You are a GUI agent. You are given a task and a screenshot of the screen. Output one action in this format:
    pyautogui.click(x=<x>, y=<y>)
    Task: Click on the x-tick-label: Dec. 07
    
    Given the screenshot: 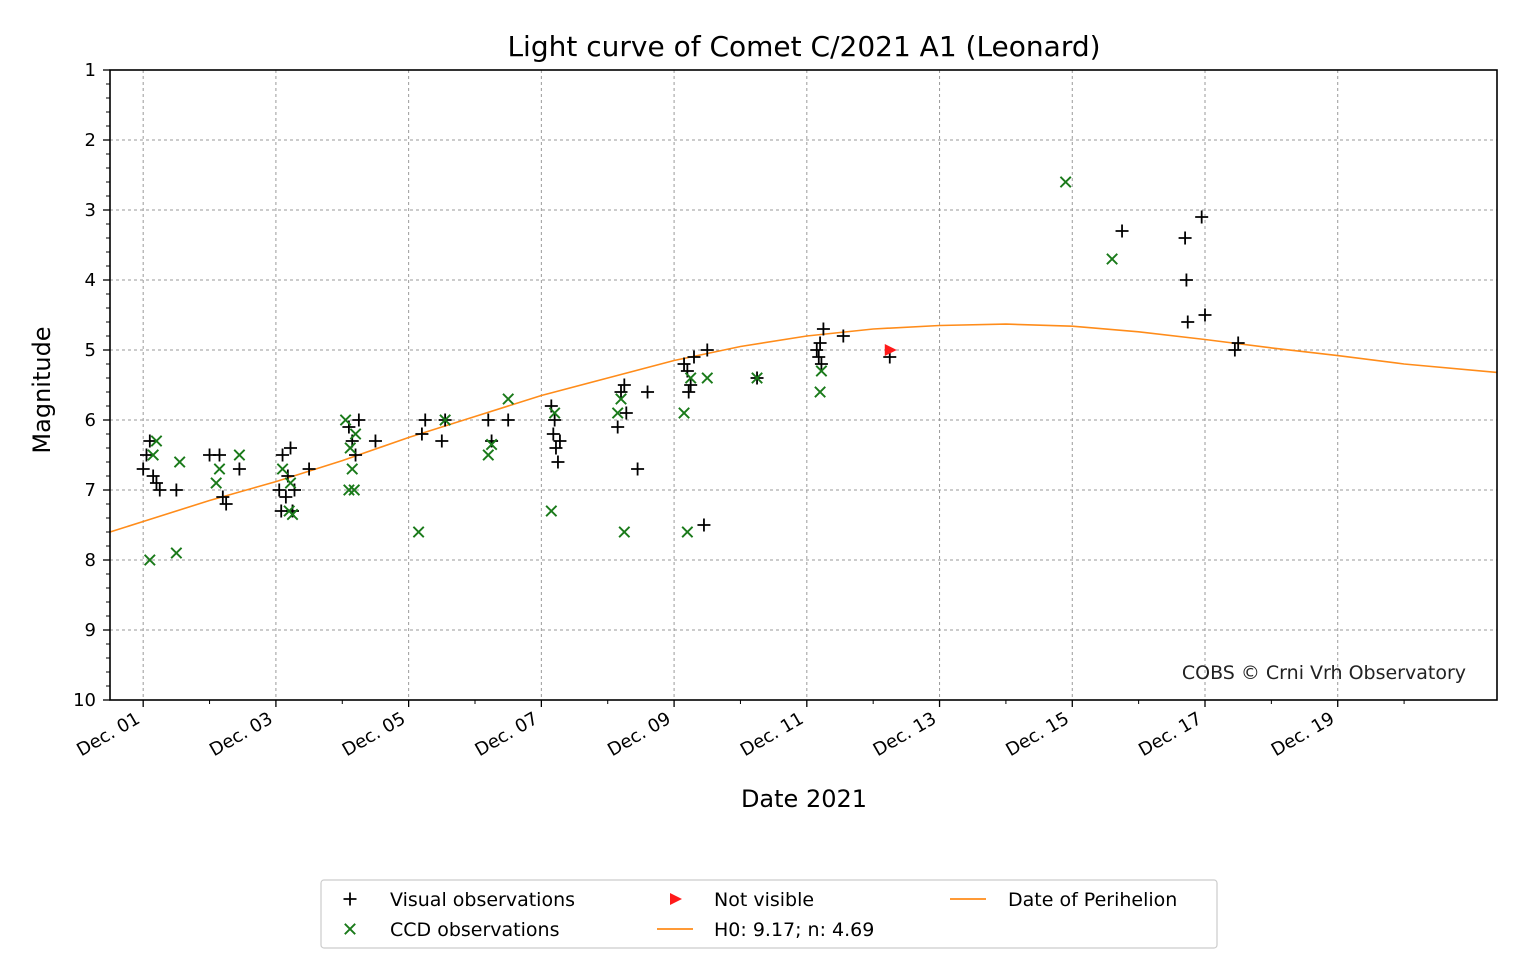 What is the action you would take?
    pyautogui.click(x=506, y=734)
    